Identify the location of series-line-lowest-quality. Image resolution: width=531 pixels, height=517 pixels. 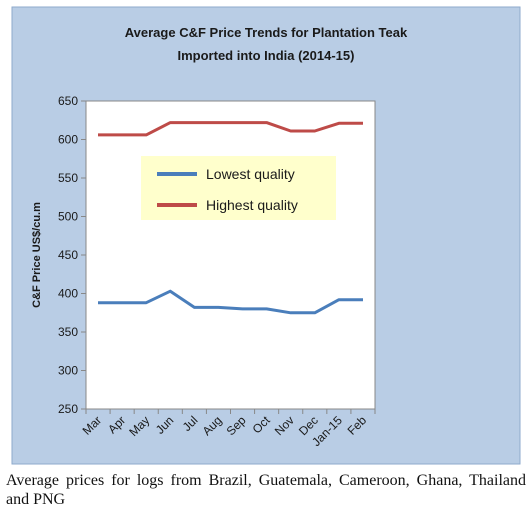
(230, 302).